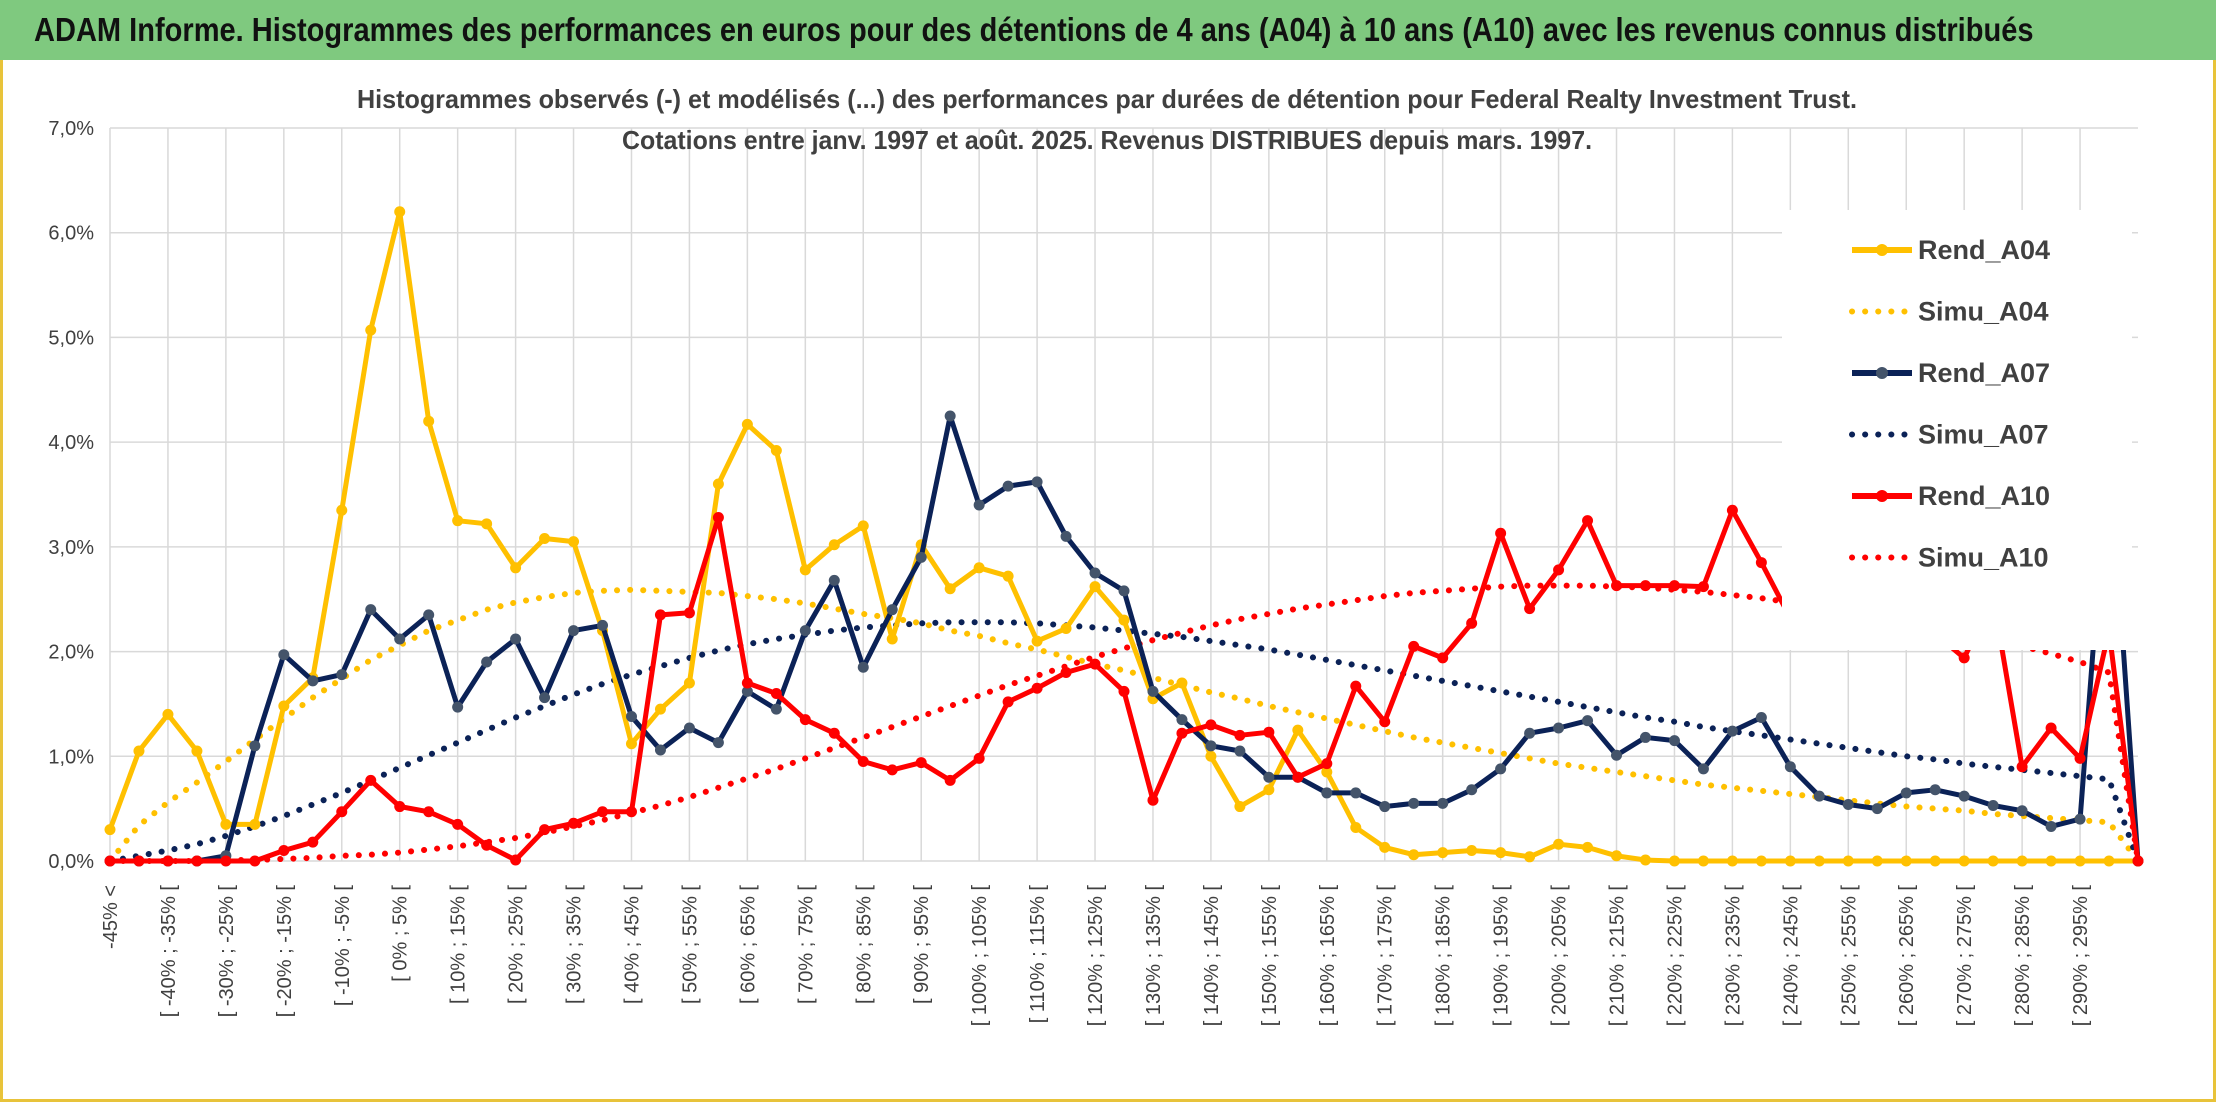 This screenshot has height=1102, width=2216. What do you see at coordinates (1618, 956) in the screenshot?
I see `x-tick-label: [ 210% ; 215% [` at bounding box center [1618, 956].